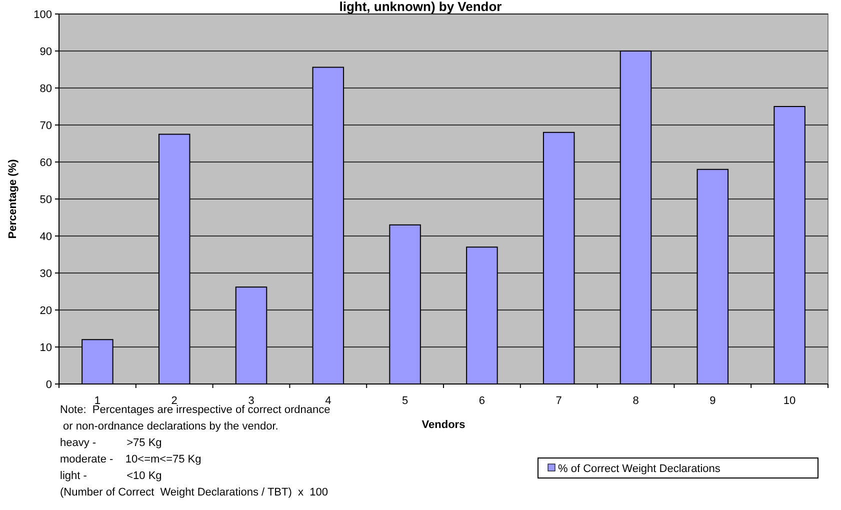  I want to click on x-tick-label: 6, so click(482, 401).